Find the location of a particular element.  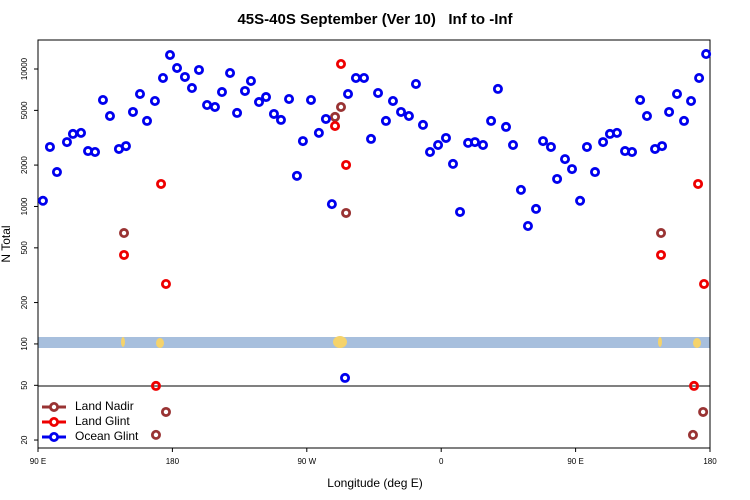

y-tick-label: 100 is located at coordinates (24, 344).